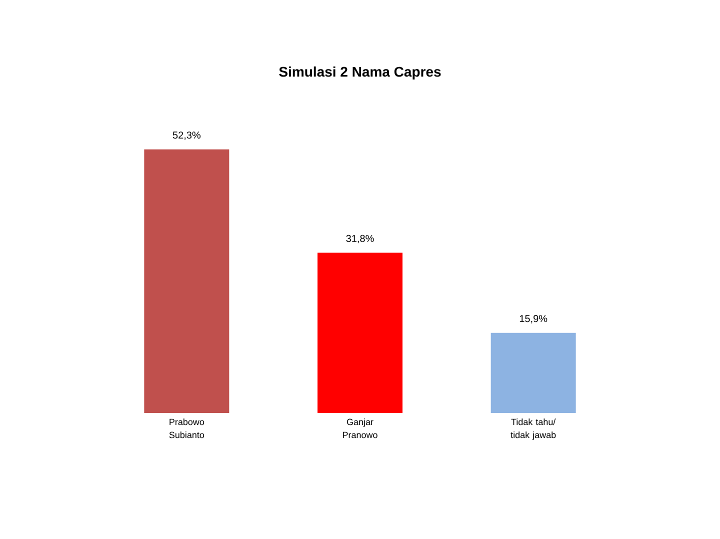  What do you see at coordinates (533, 429) in the screenshot?
I see `x-tick-label: Tidak tahu/ tidak jawab` at bounding box center [533, 429].